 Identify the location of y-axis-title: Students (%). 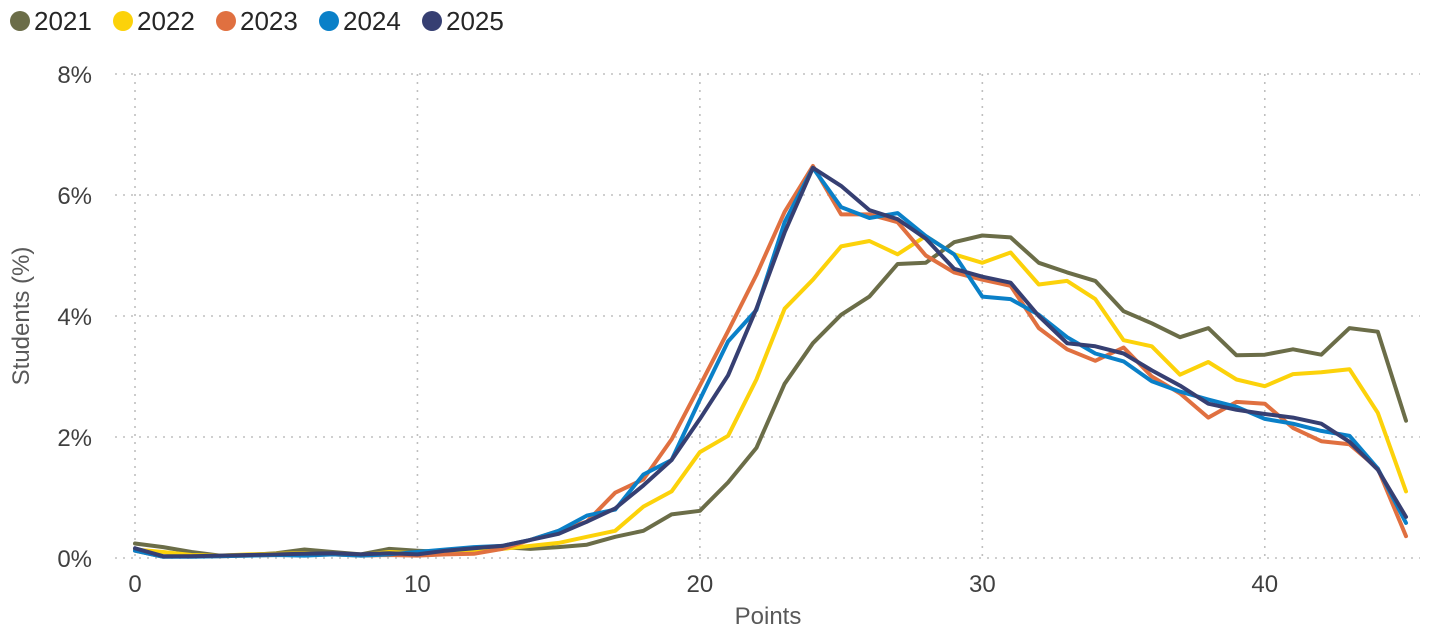
(21, 316).